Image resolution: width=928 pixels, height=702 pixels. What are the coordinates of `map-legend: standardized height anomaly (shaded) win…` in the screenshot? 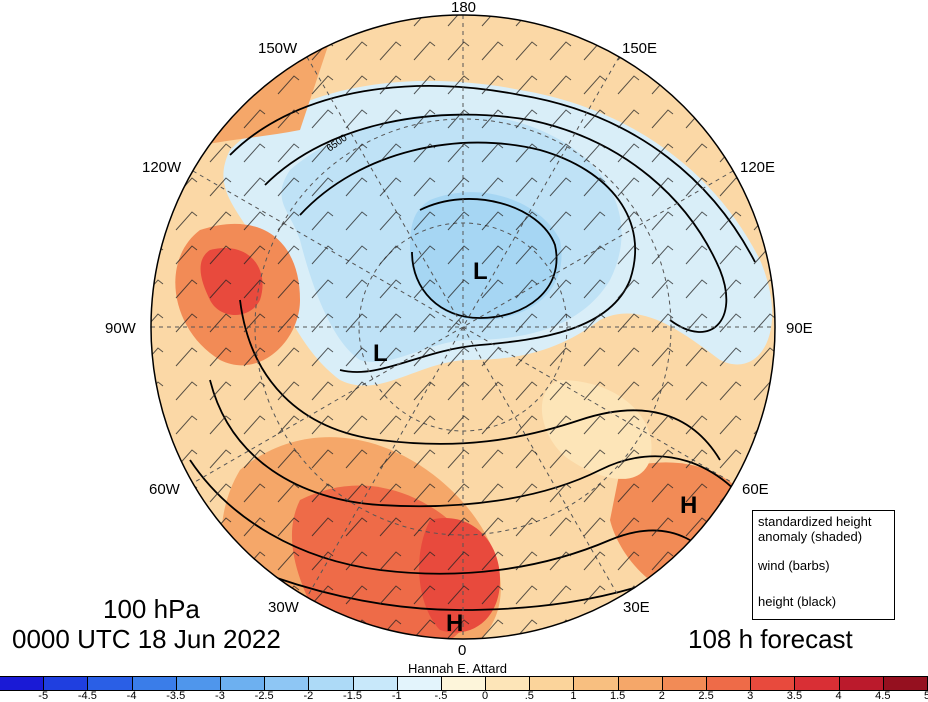 It's located at (823, 565).